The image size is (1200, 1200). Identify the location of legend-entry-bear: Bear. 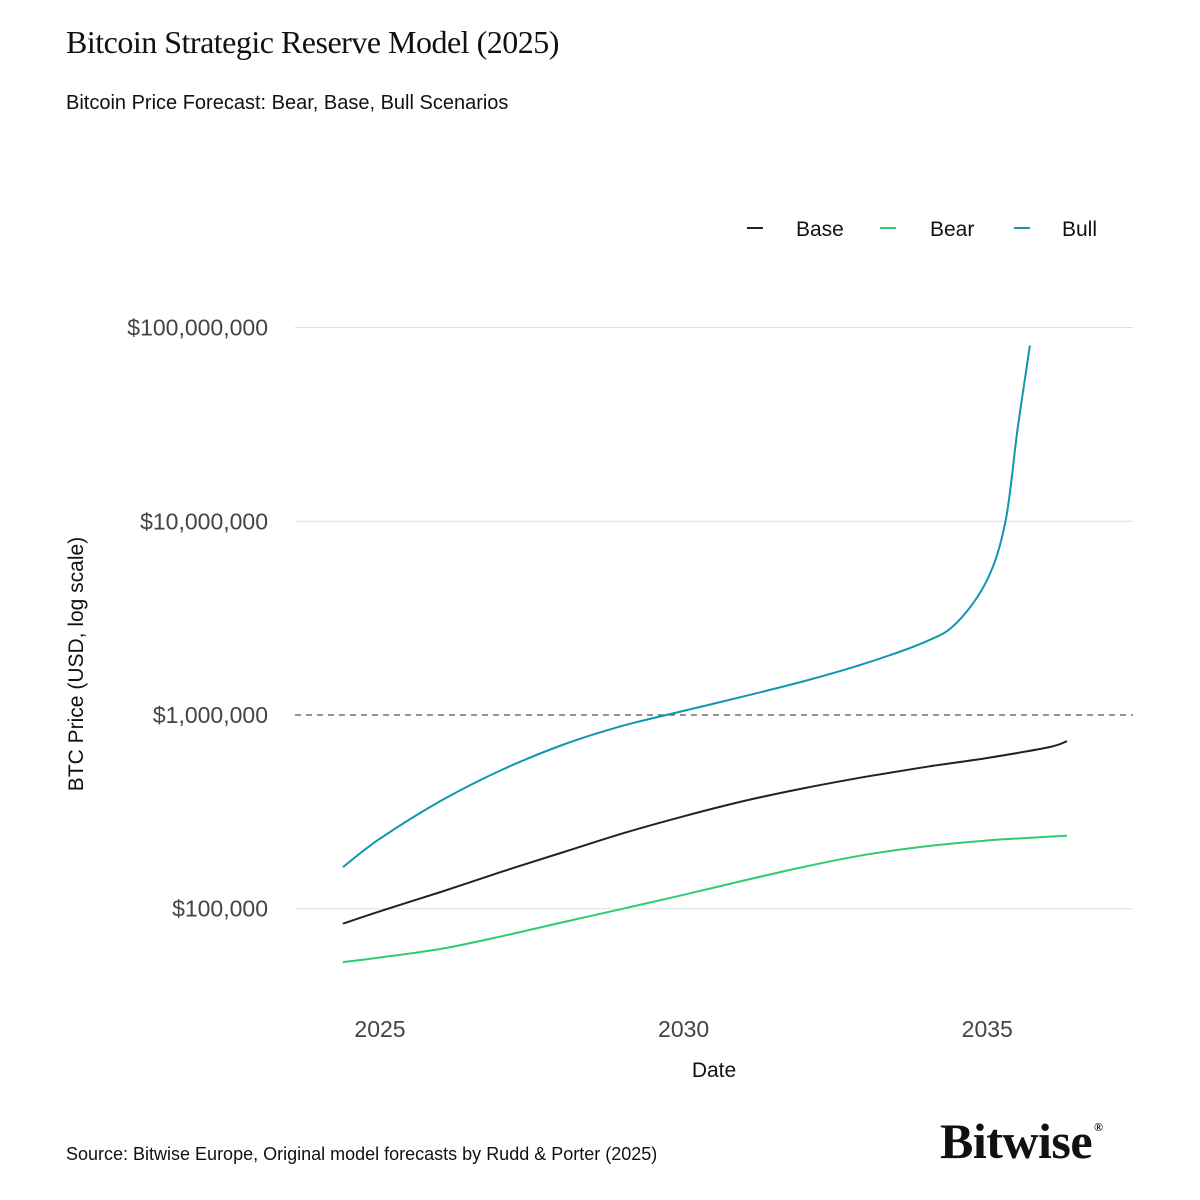
(927, 229).